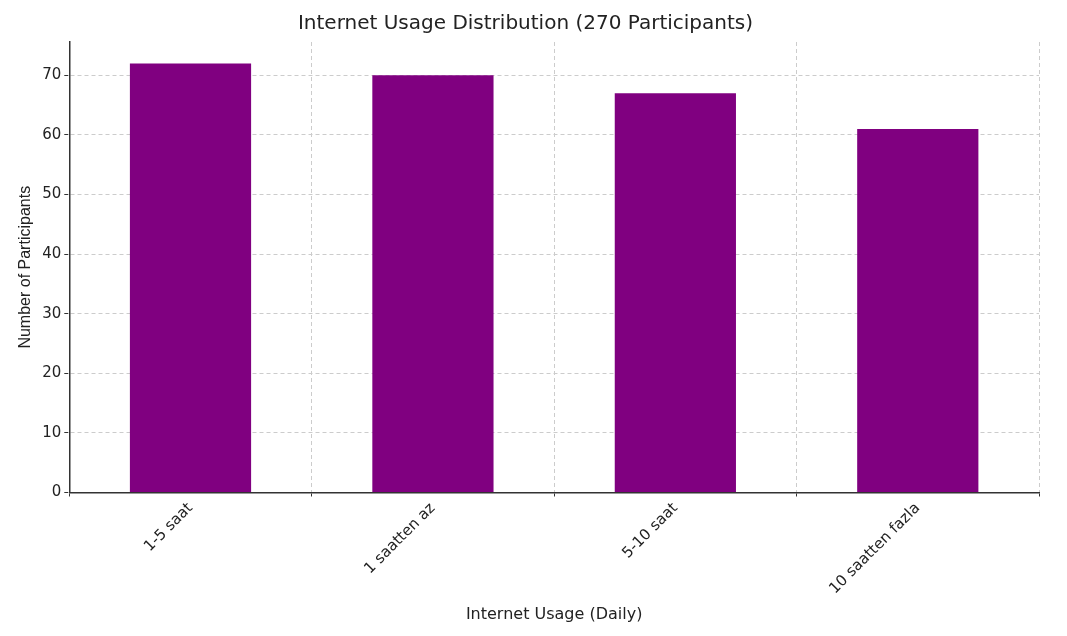 This screenshot has width=1067, height=636. What do you see at coordinates (52, 193) in the screenshot?
I see `y-tick-label: 50` at bounding box center [52, 193].